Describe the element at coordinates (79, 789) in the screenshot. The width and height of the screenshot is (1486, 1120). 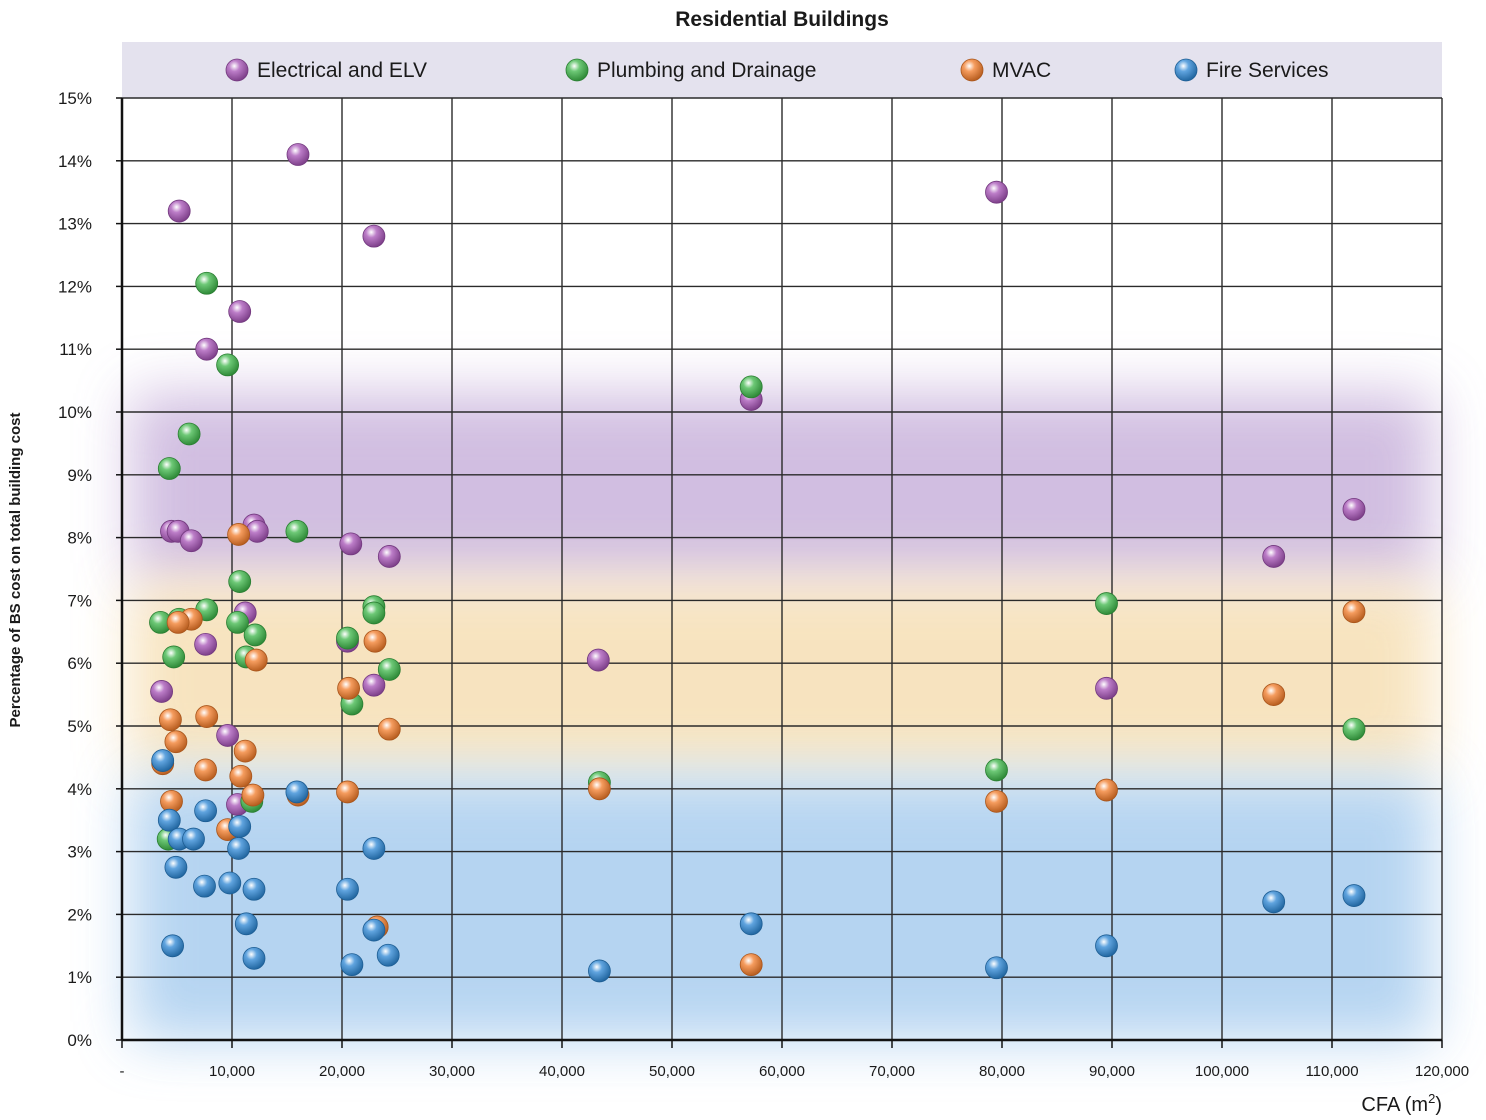
I see `y-tick-label: 4%` at that location.